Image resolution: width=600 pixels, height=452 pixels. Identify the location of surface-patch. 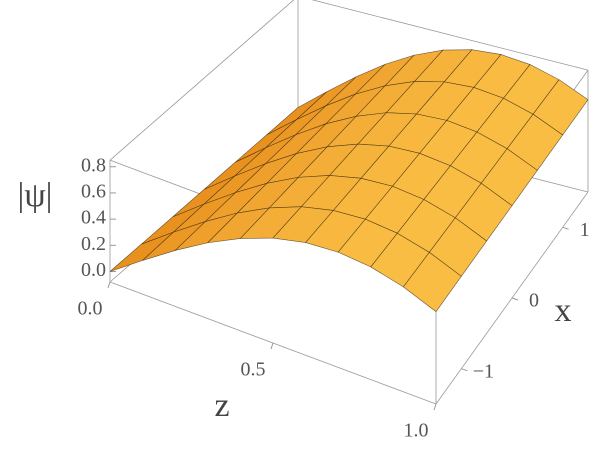
(432, 282).